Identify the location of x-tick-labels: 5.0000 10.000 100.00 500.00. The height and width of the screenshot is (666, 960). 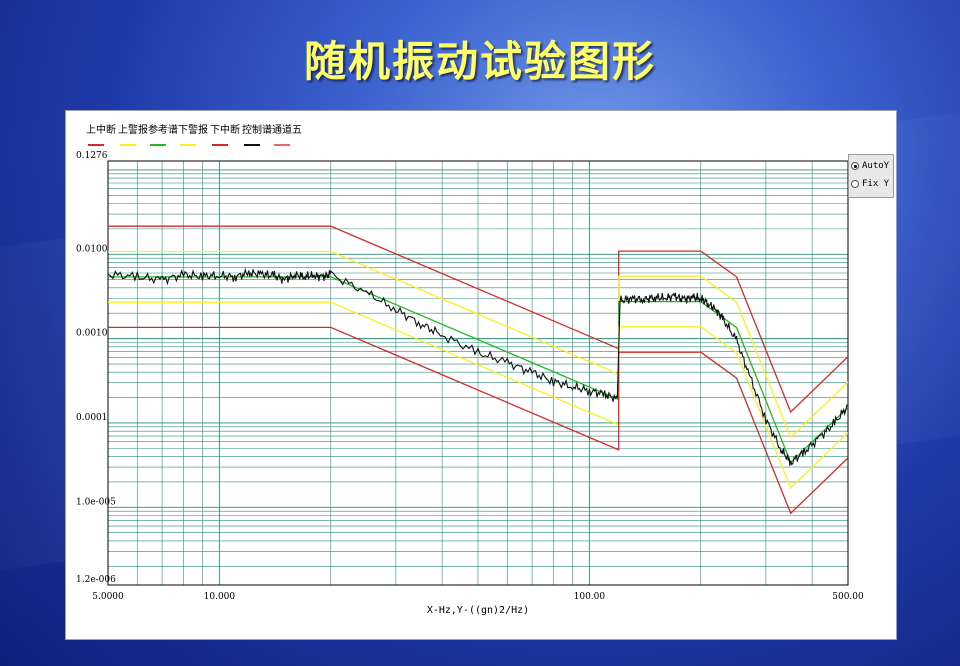
(478, 597).